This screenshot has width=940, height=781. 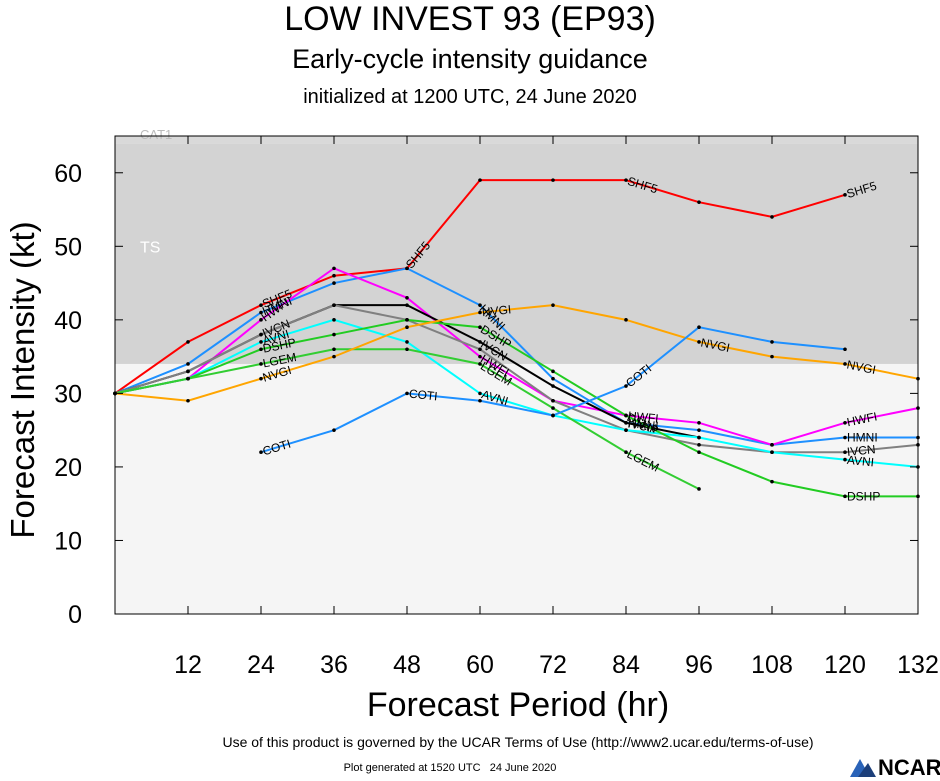 What do you see at coordinates (516, 140) in the screenshot?
I see `band-cat1` at bounding box center [516, 140].